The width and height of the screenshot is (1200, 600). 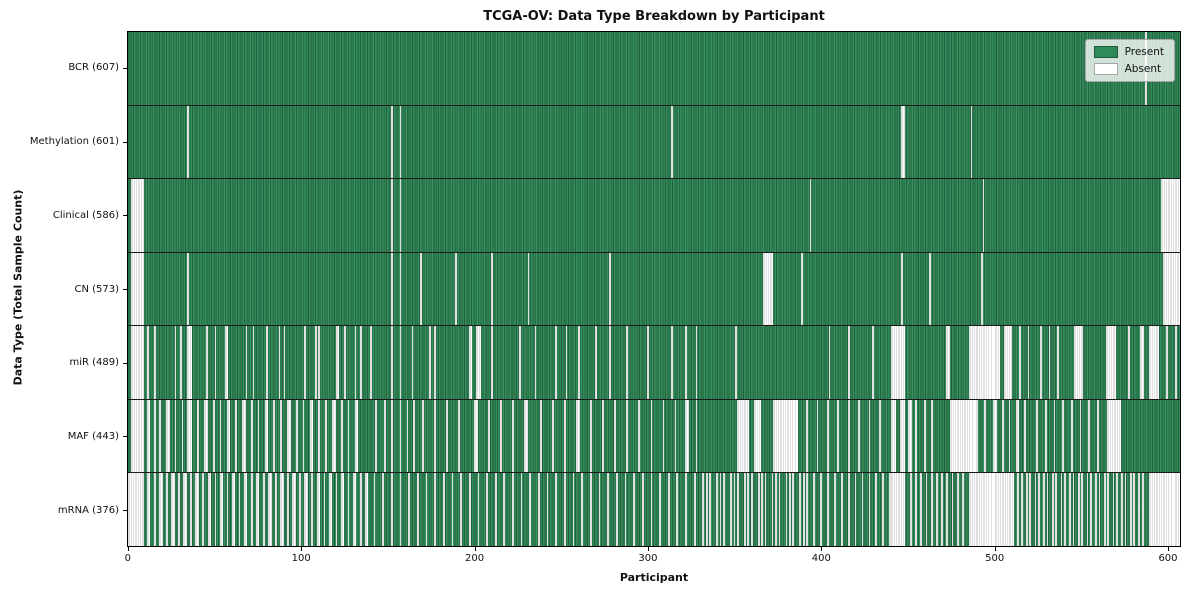 I want to click on x-tick-label: 500, so click(x=995, y=558).